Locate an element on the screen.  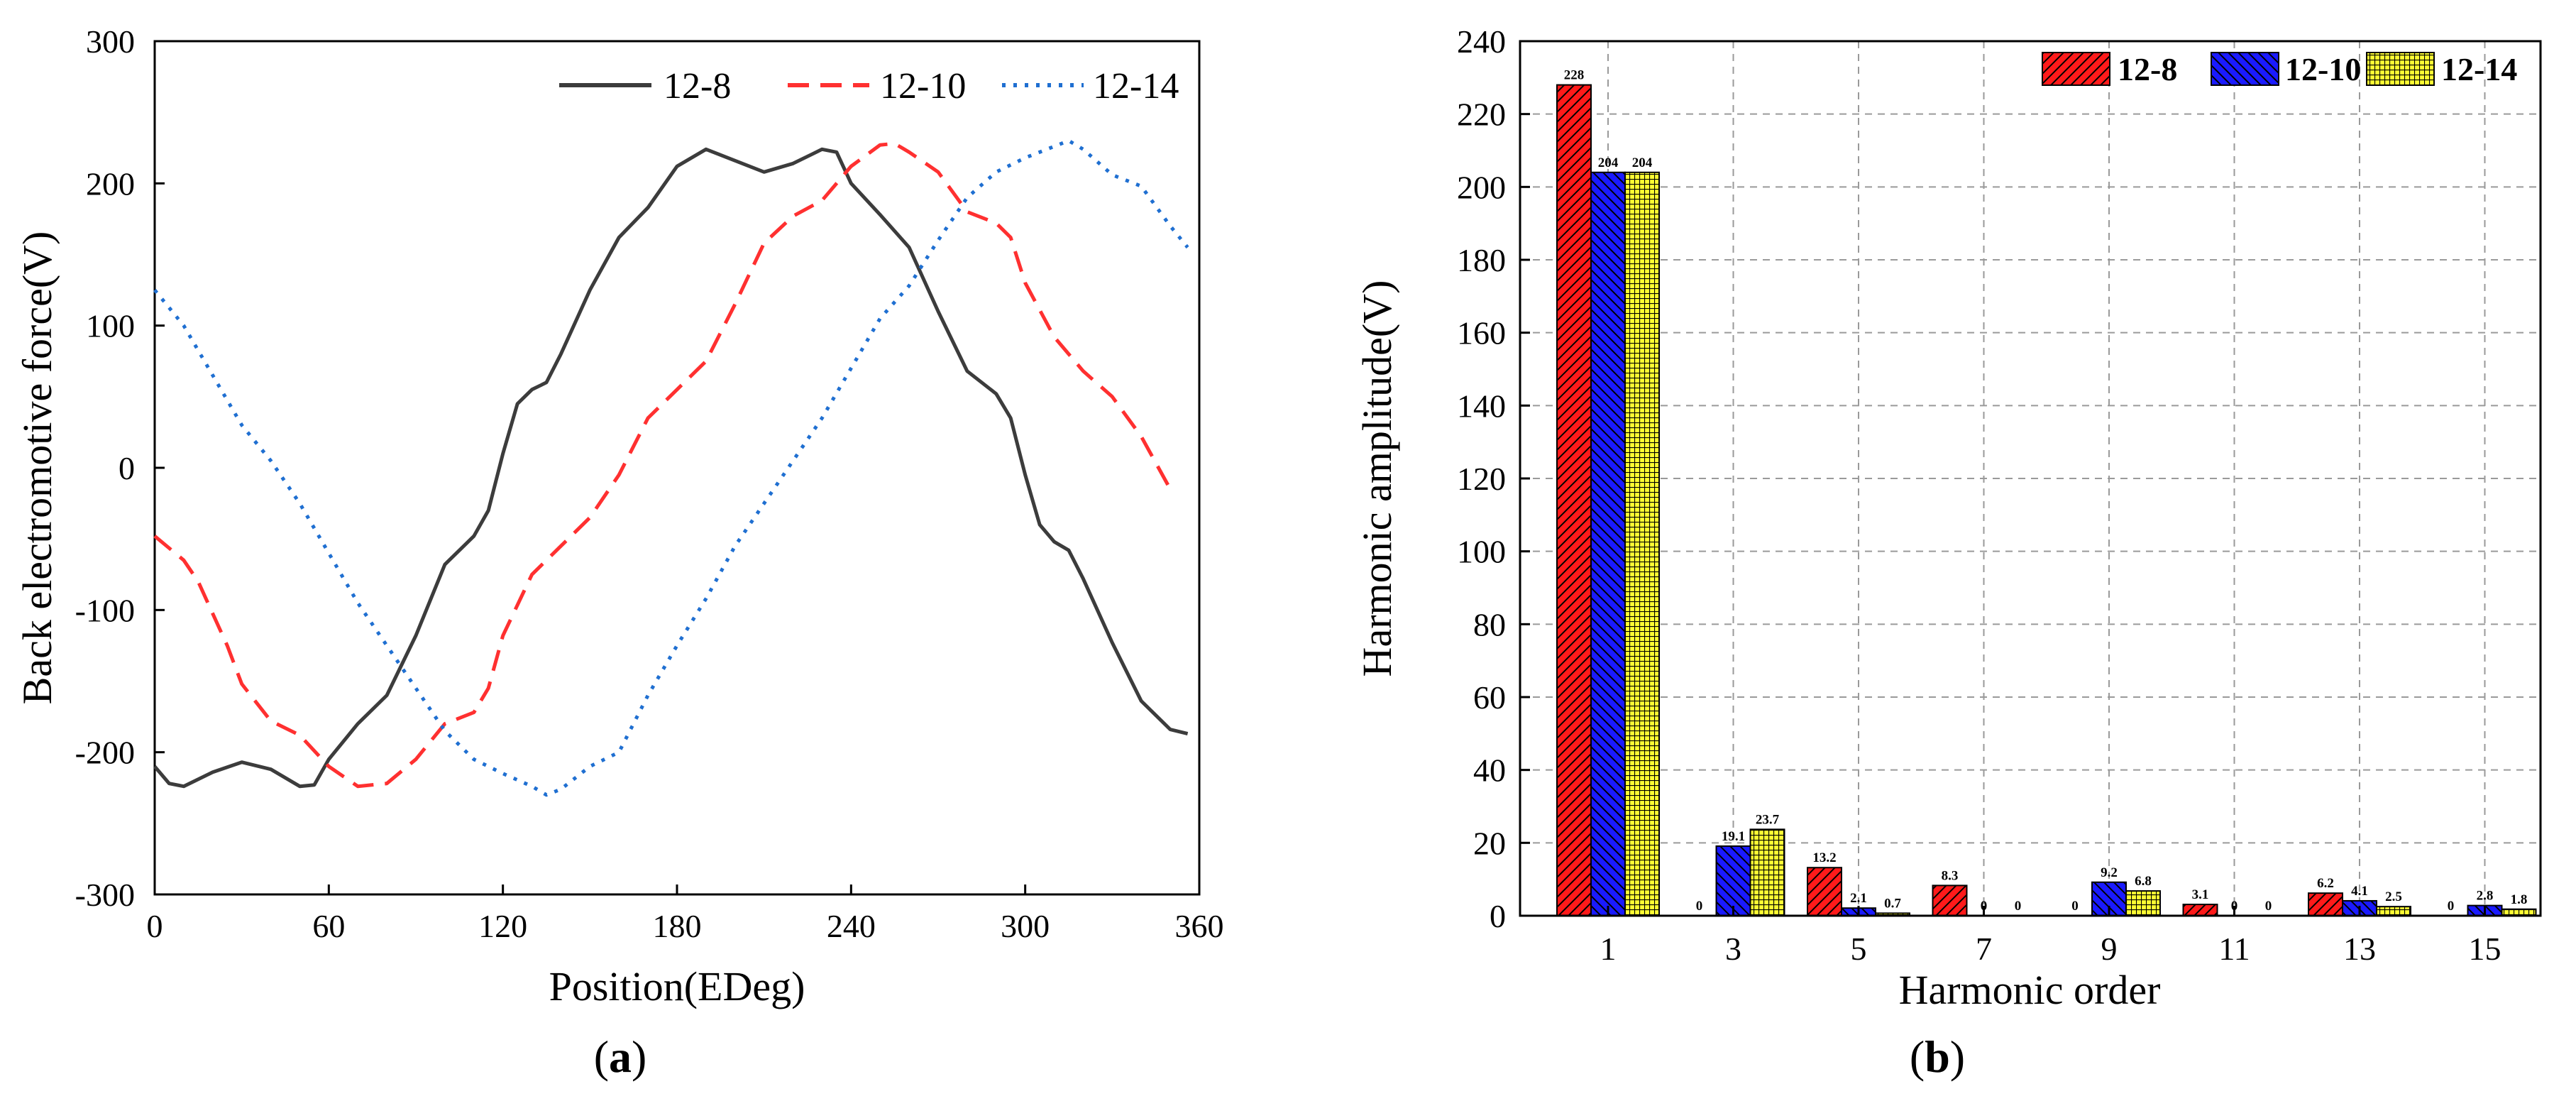
bar-12-8-h13 is located at coordinates (2325, 904).